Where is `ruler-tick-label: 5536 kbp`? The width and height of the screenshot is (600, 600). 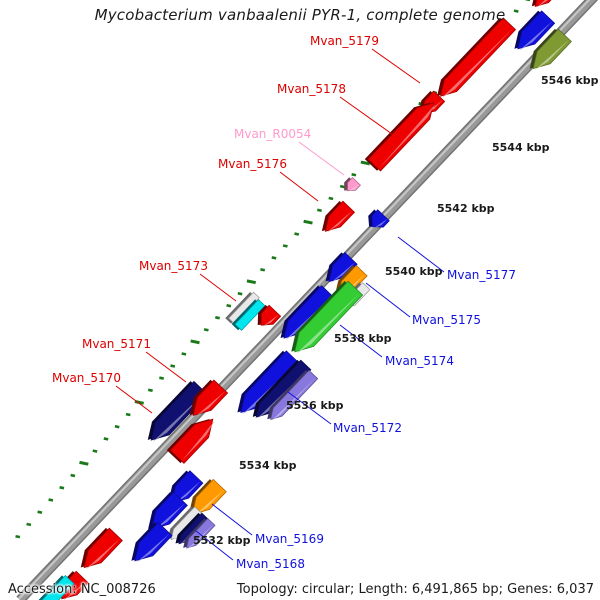 ruler-tick-label: 5536 kbp is located at coordinates (315, 405).